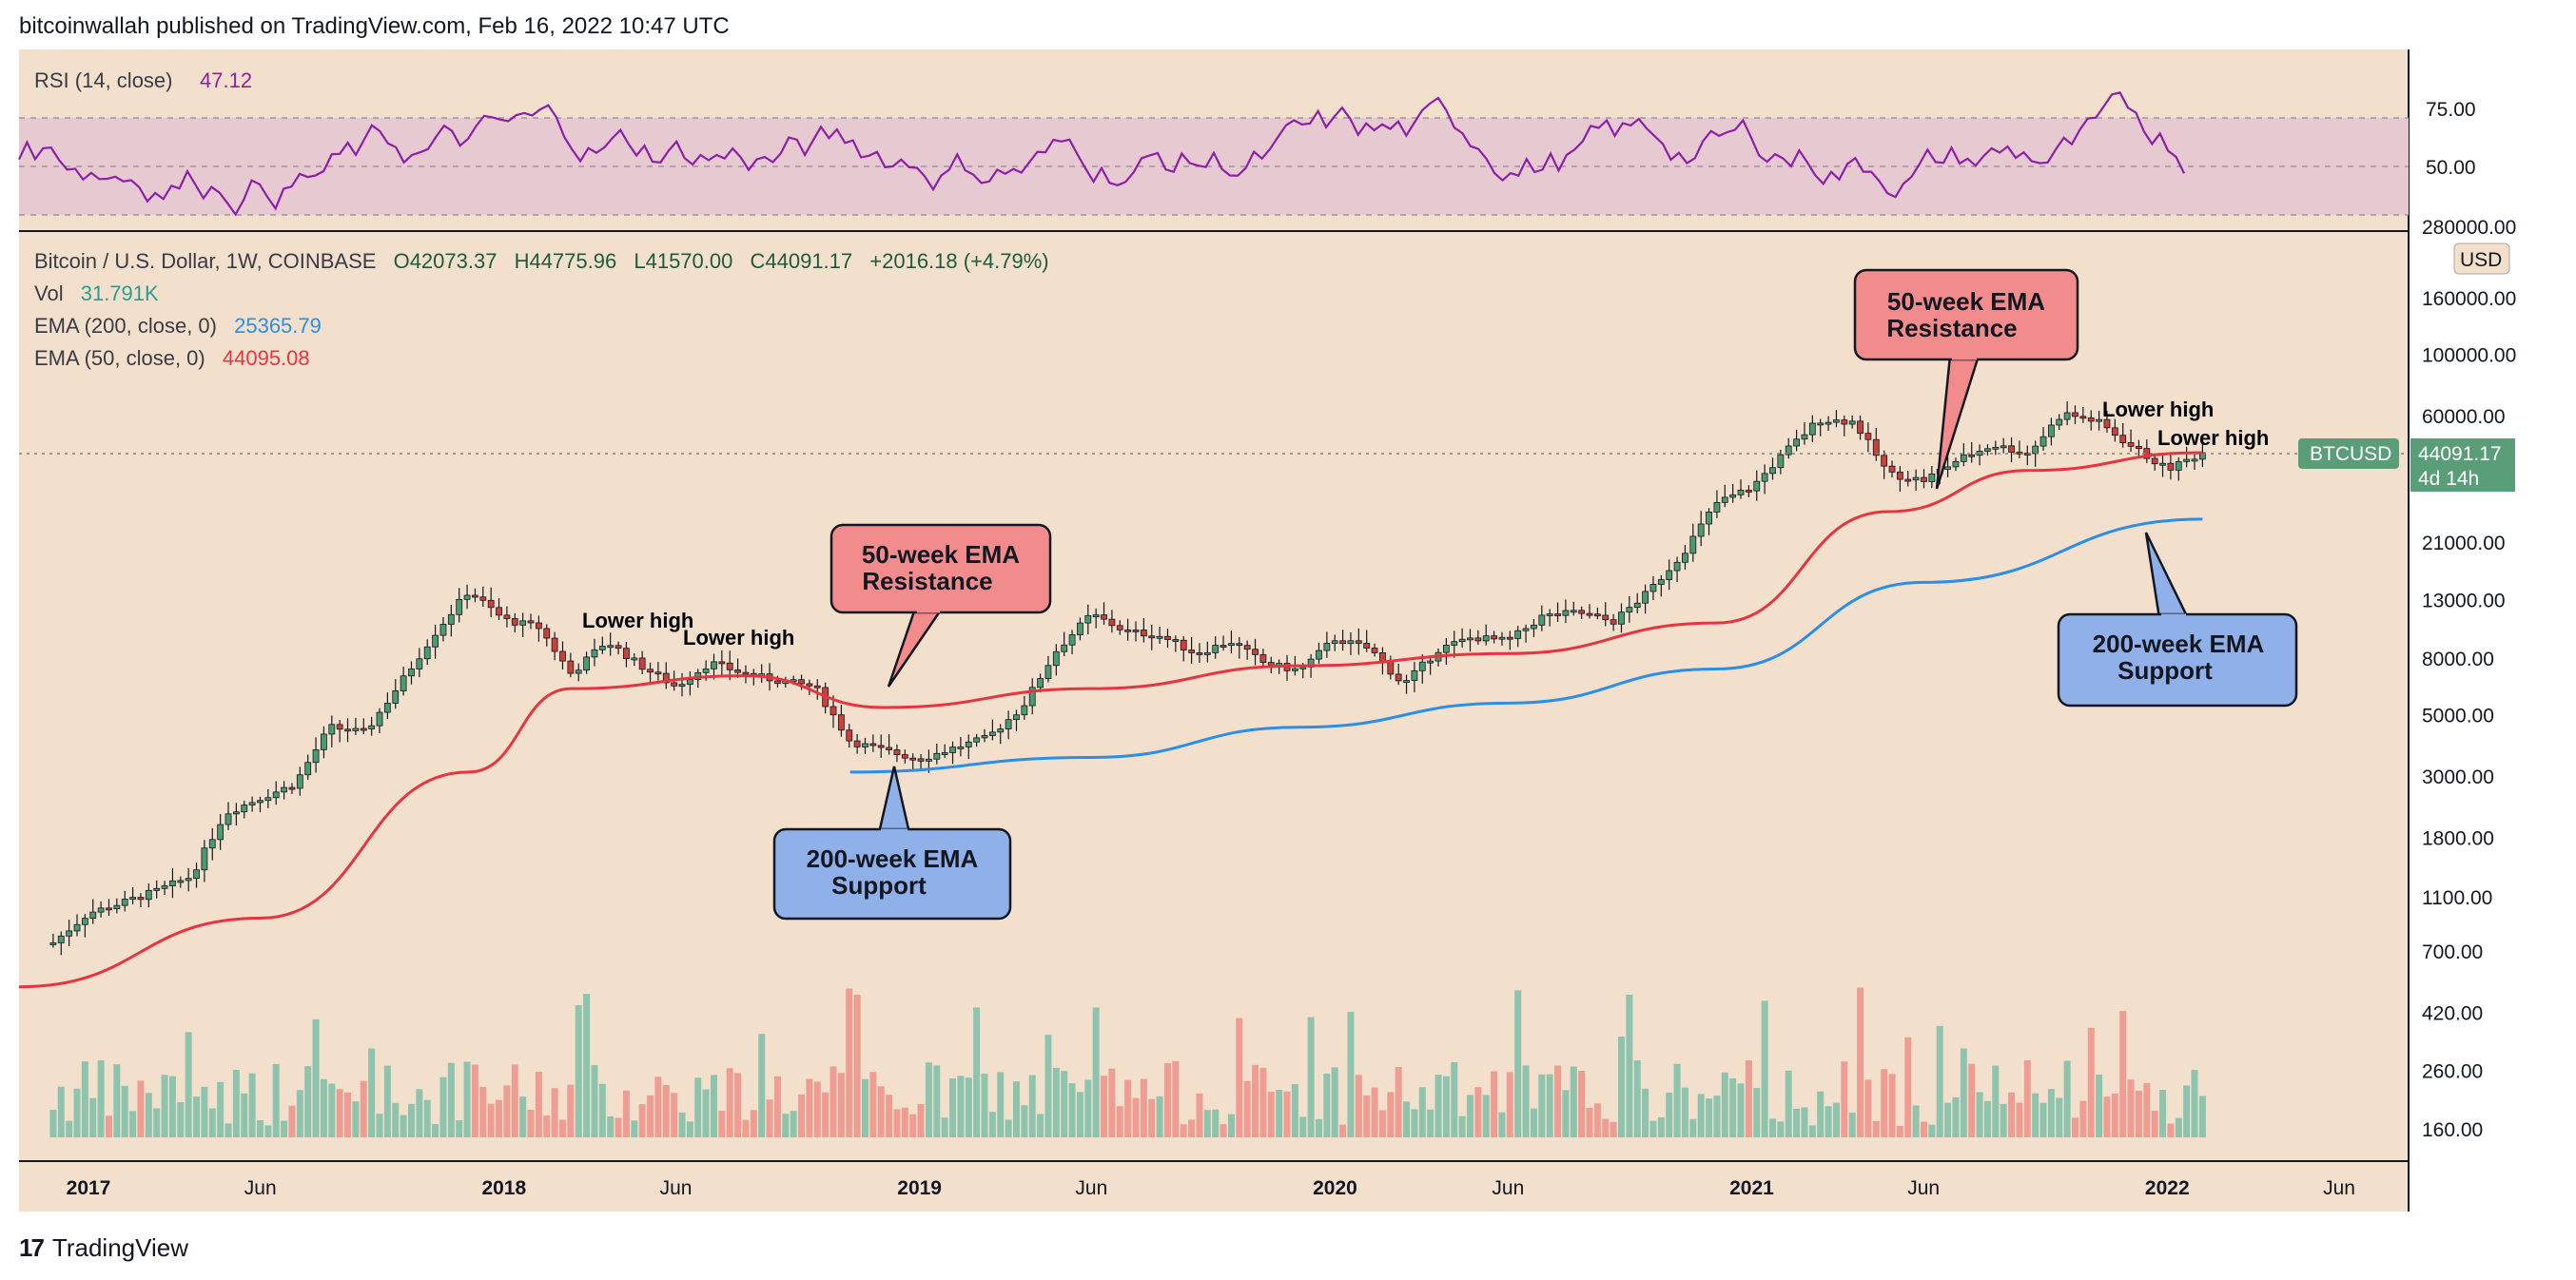 The image size is (2576, 1280). I want to click on footer: 17 TradingView, so click(103, 1248).